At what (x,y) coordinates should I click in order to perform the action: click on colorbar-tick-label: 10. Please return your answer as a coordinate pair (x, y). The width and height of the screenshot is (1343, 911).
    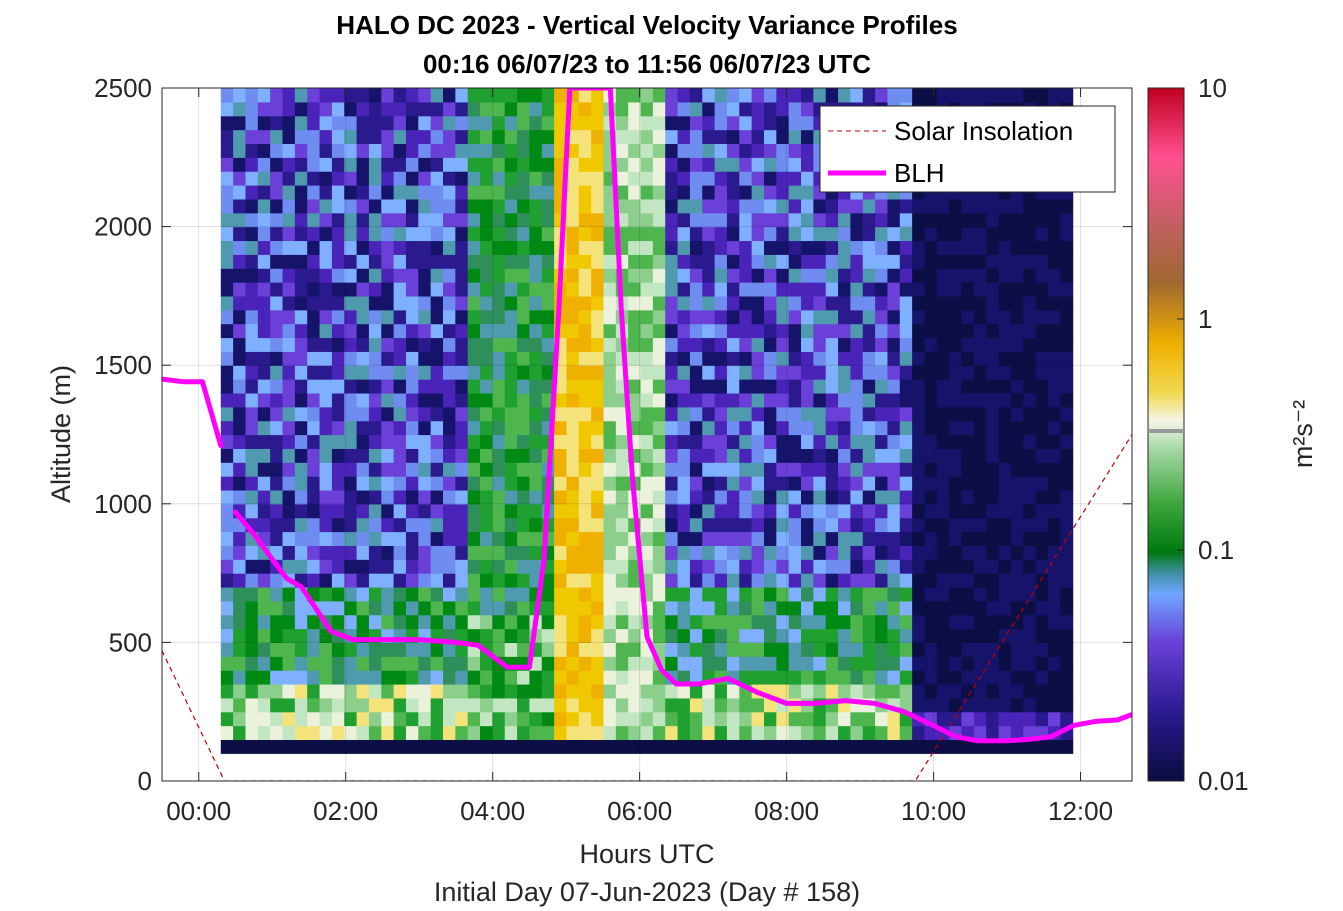
    Looking at the image, I should click on (1212, 88).